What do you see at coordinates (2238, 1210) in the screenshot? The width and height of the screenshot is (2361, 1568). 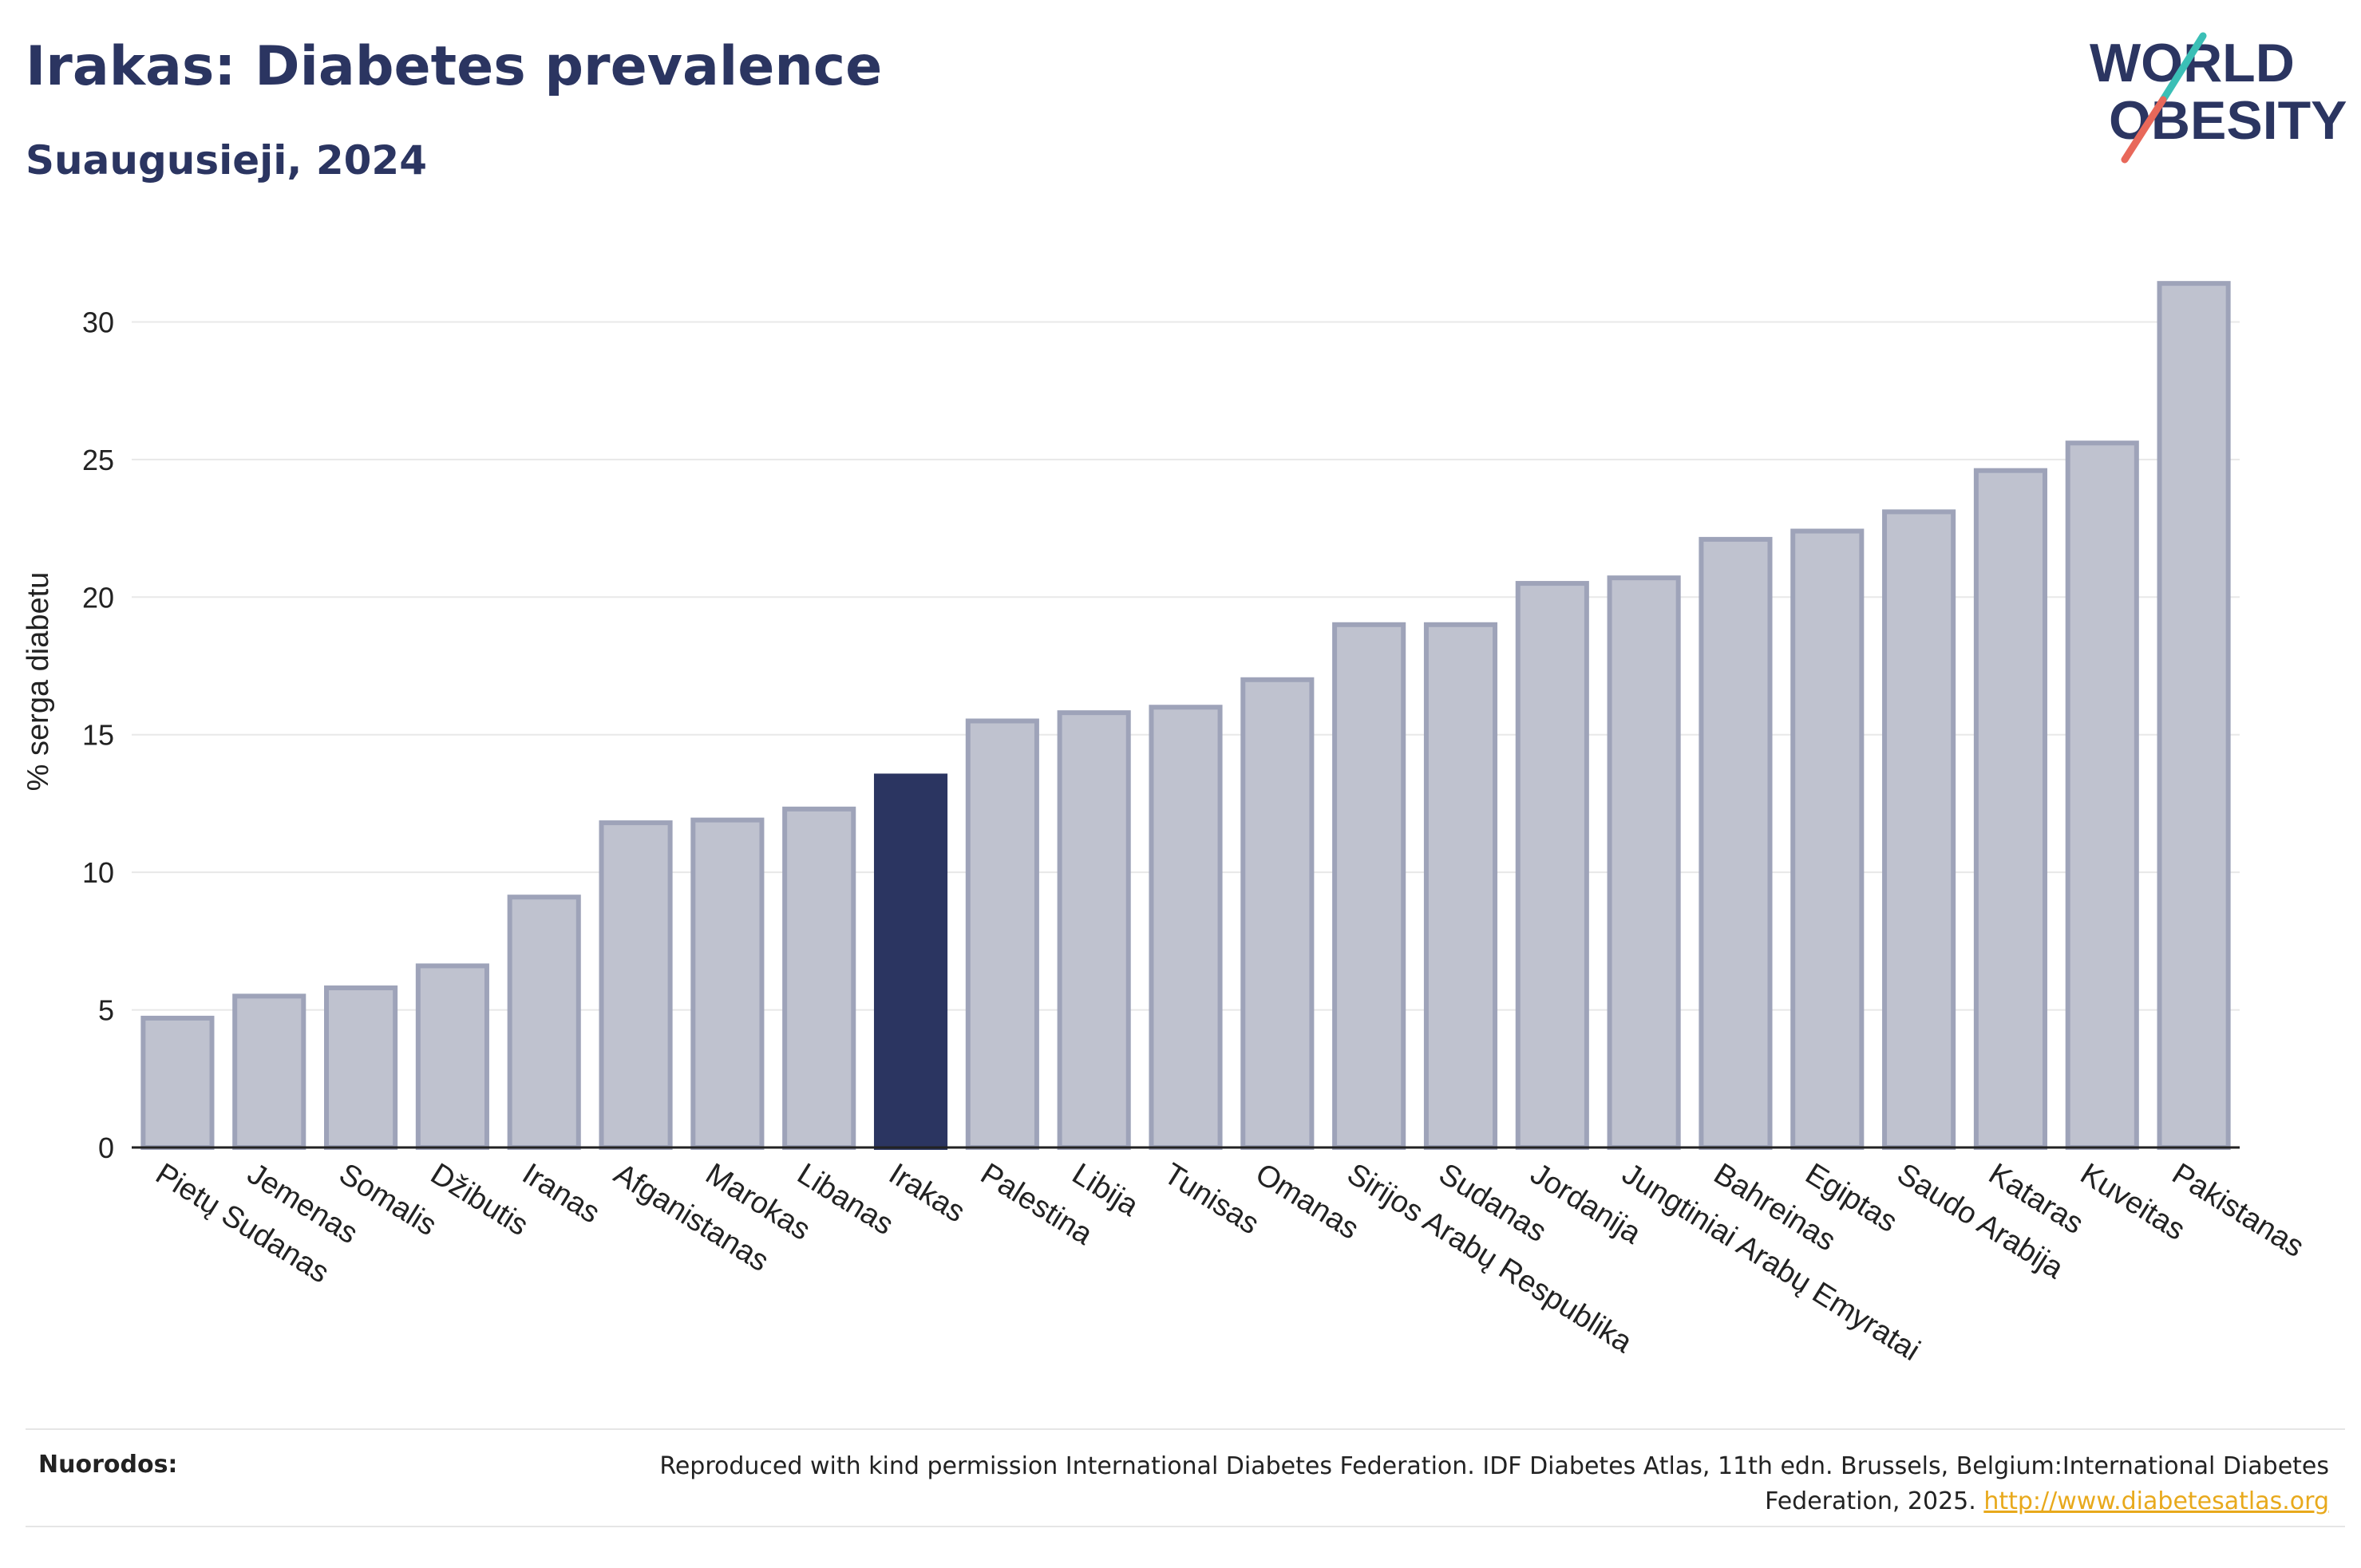 I see `x-tick-label: Pakistanas` at bounding box center [2238, 1210].